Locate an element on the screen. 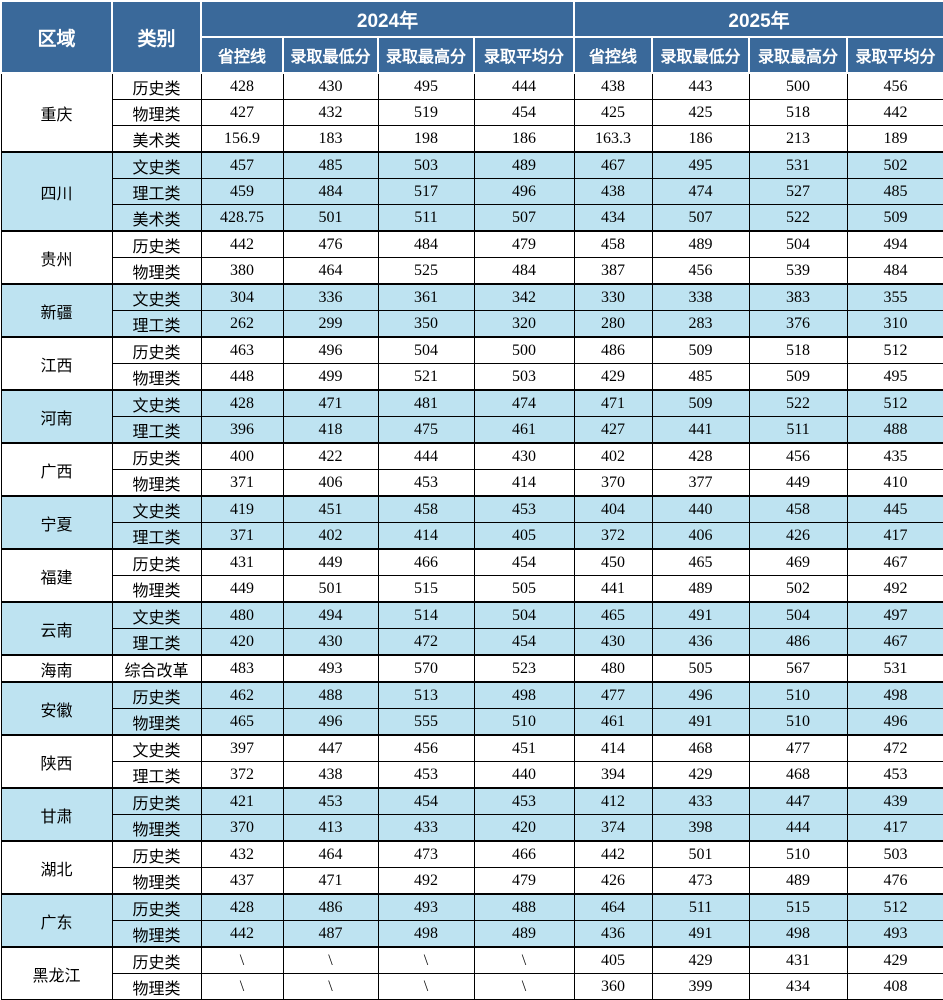 The height and width of the screenshot is (1000, 943). header-category: 类别 is located at coordinates (156, 37).